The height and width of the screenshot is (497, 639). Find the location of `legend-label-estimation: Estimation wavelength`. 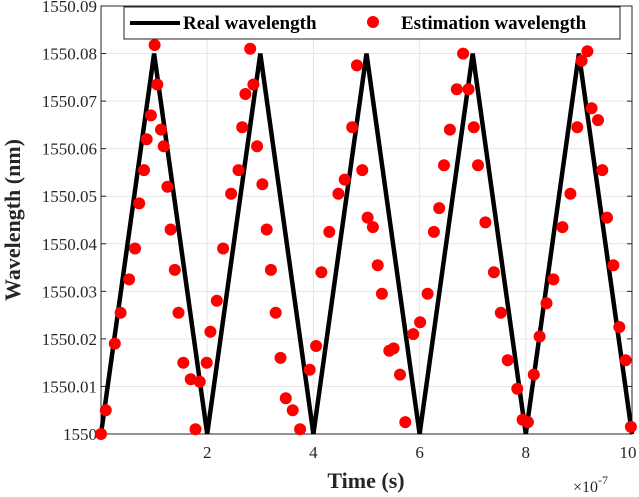

legend-label-estimation: Estimation wavelength is located at coordinates (494, 23).